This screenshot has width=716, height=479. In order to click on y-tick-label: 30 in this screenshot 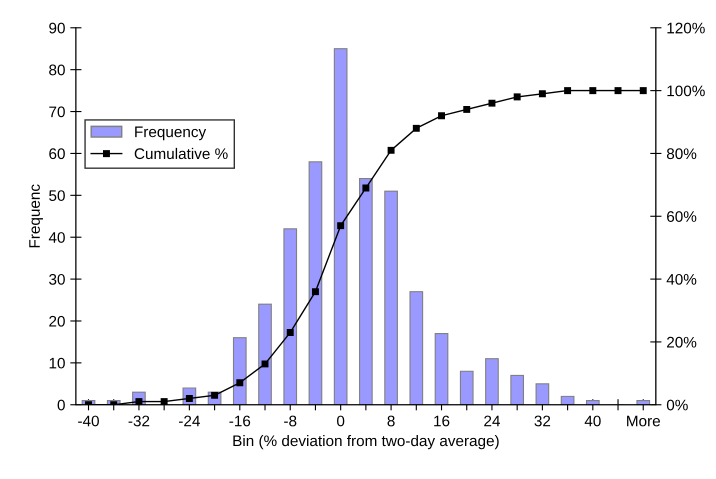, I will do `click(57, 279)`.